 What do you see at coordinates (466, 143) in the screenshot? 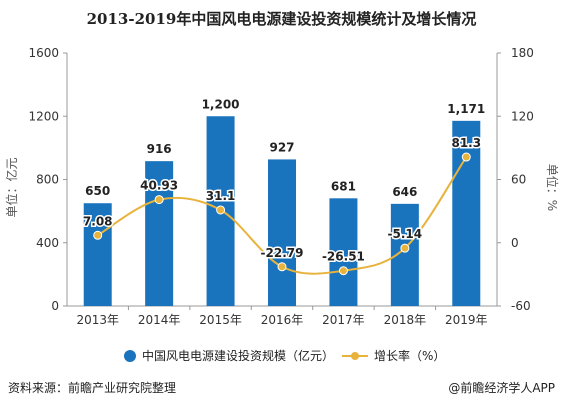
I see `line-value-label: 81.3` at bounding box center [466, 143].